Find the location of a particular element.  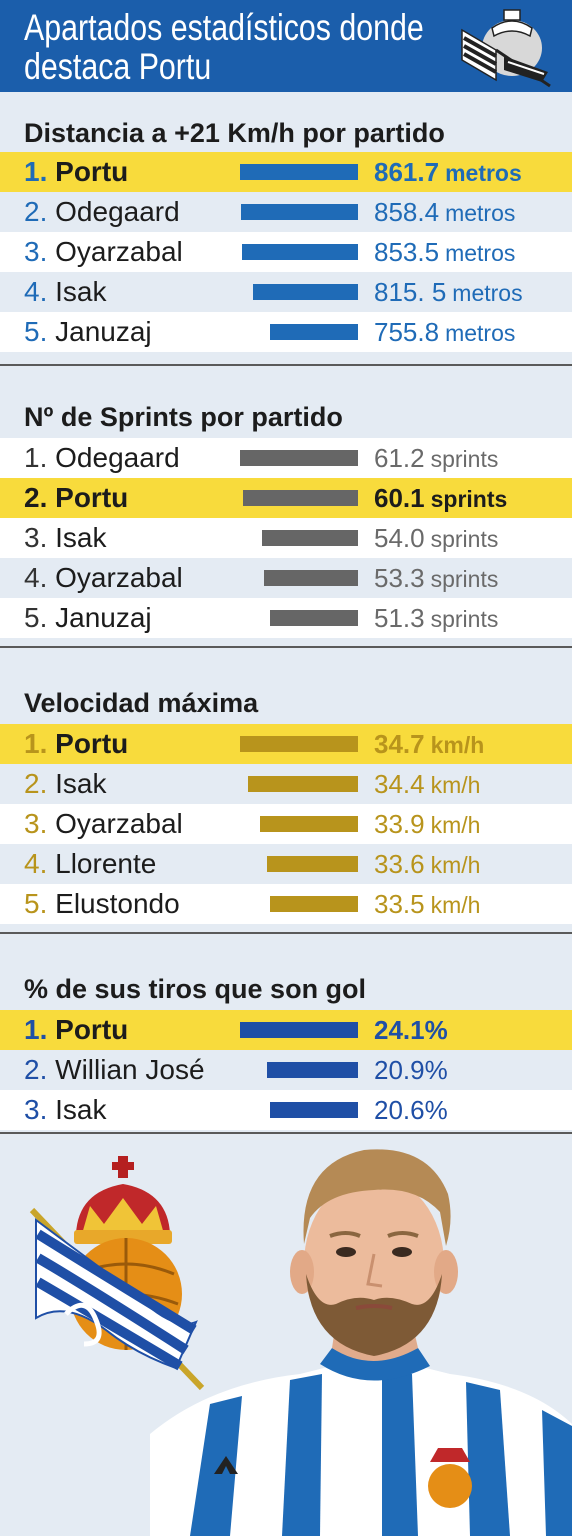

player-name: Willian José is located at coordinates (126, 1069).